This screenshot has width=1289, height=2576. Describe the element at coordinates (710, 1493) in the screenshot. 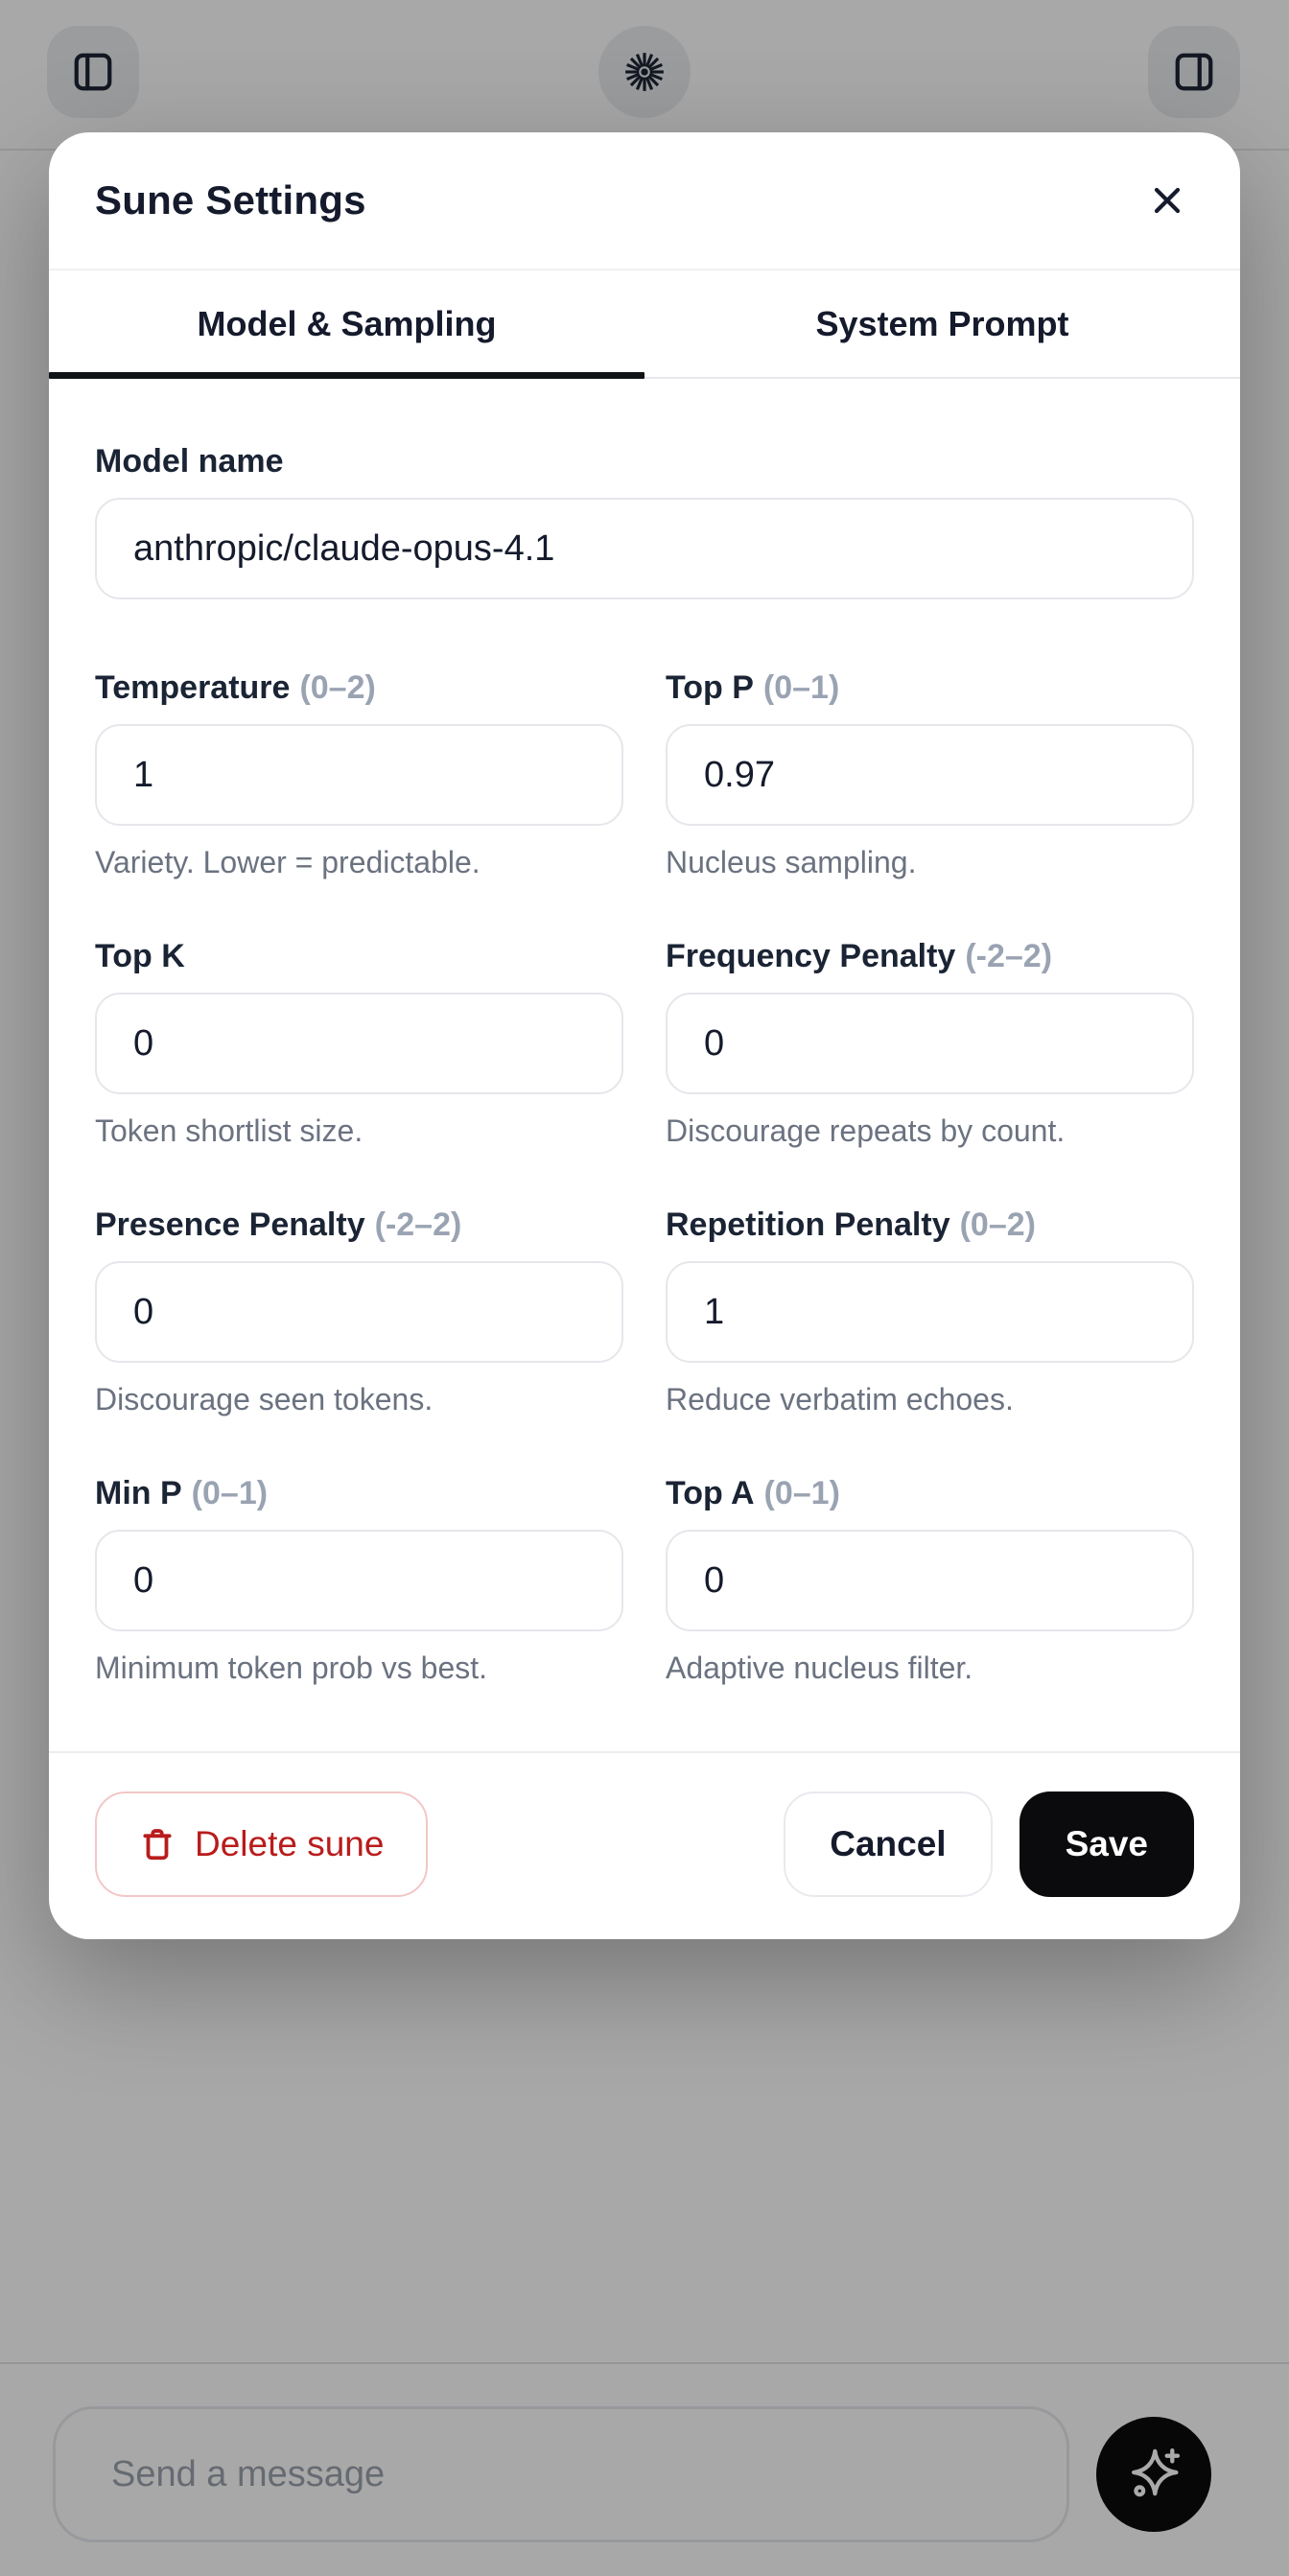

I see `label-text: Top A` at that location.